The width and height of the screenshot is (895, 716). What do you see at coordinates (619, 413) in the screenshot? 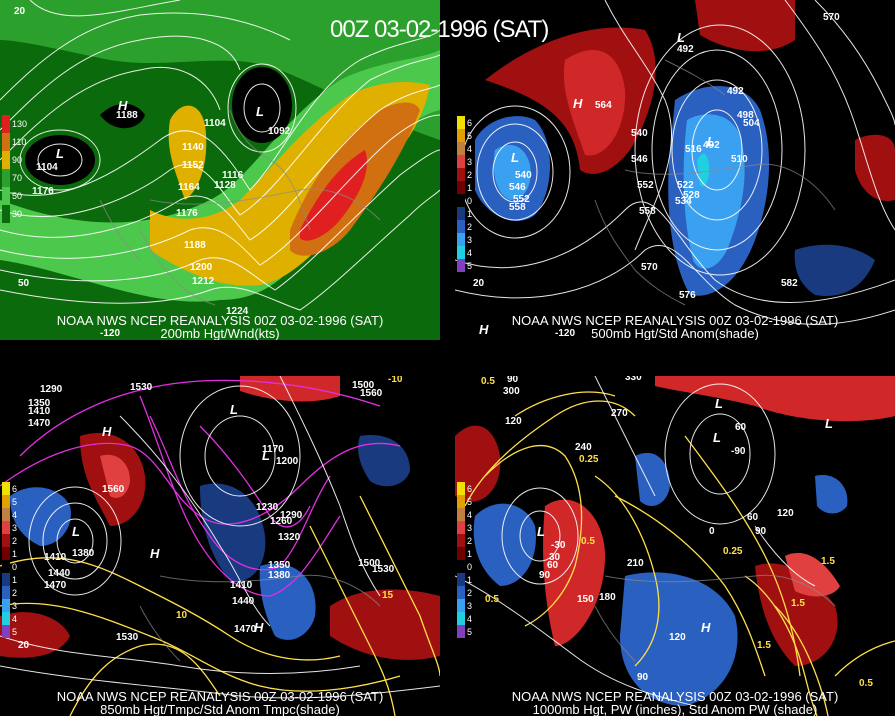
I see `contour-label: 270` at bounding box center [619, 413].